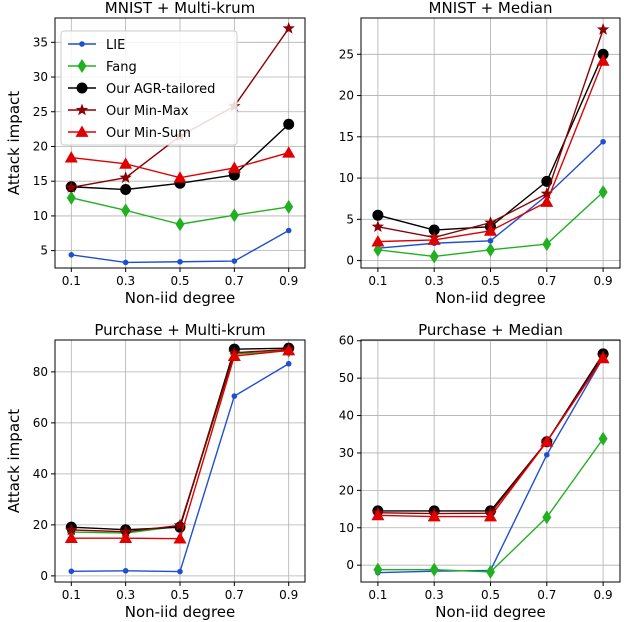 This screenshot has width=624, height=622. I want to click on y-tick-label: 80, so click(40, 372).